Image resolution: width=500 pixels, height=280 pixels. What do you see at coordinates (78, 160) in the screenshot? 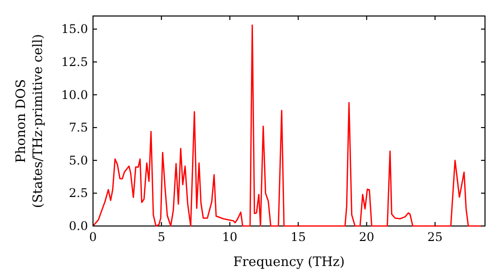
I see `y-tick-label: 5.0` at bounding box center [78, 160].